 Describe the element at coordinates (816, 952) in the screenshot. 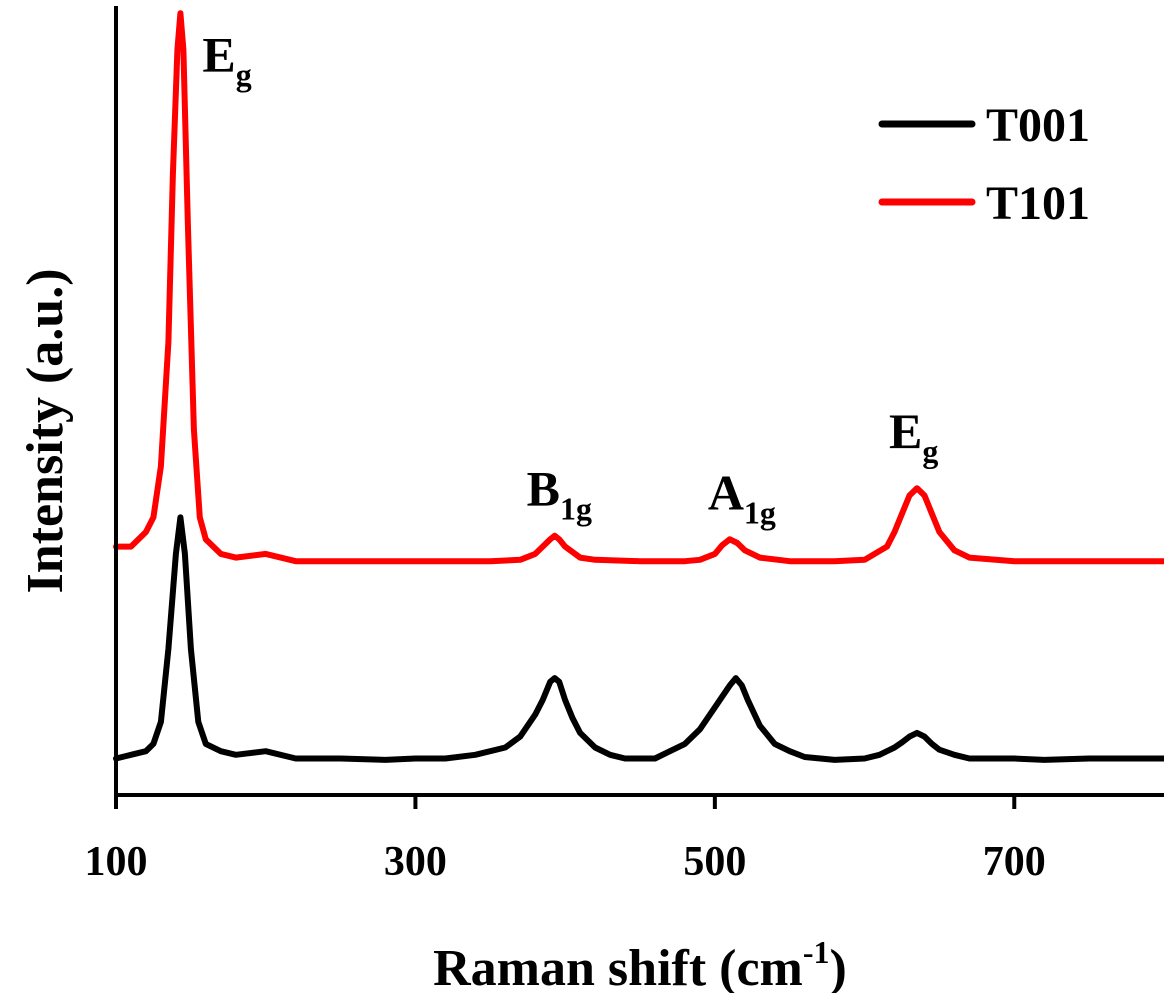

I see `x-axis-title-superscript: -1` at that location.